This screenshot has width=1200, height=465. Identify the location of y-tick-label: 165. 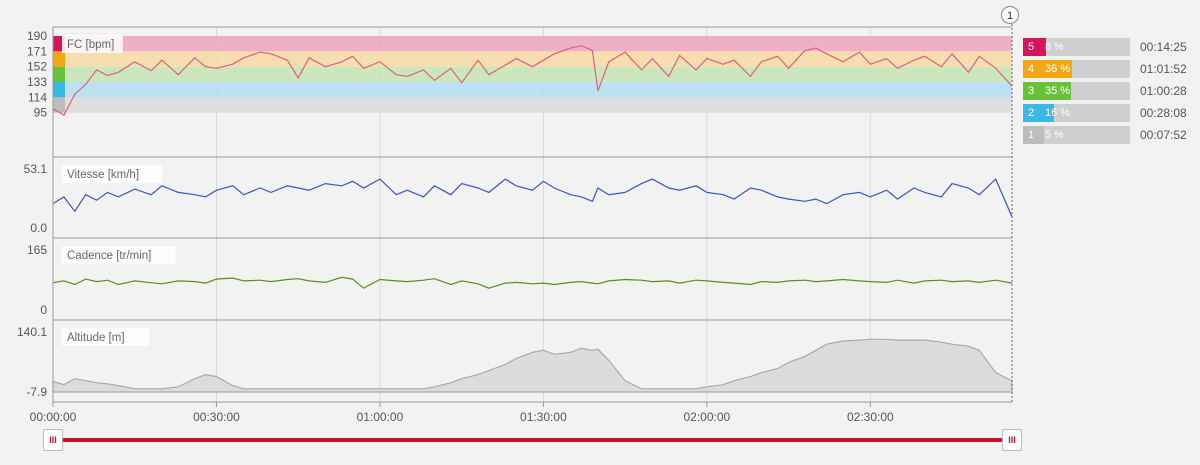
(37, 250).